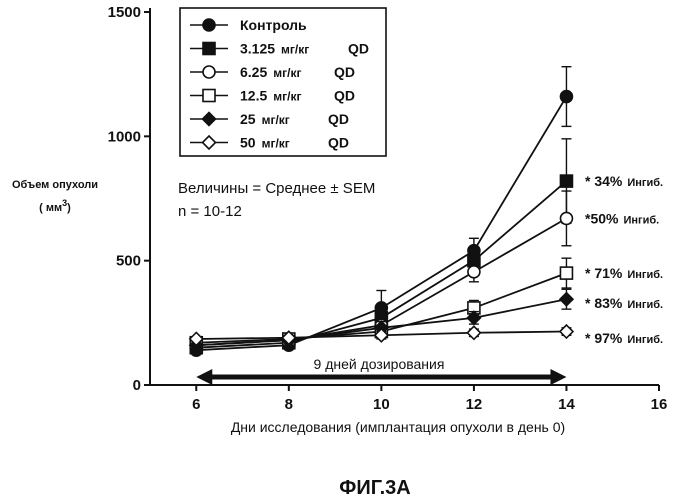  What do you see at coordinates (622, 218) in the screenshot?
I see `inhibition-annotation-1: *50% Ингиб.` at bounding box center [622, 218].